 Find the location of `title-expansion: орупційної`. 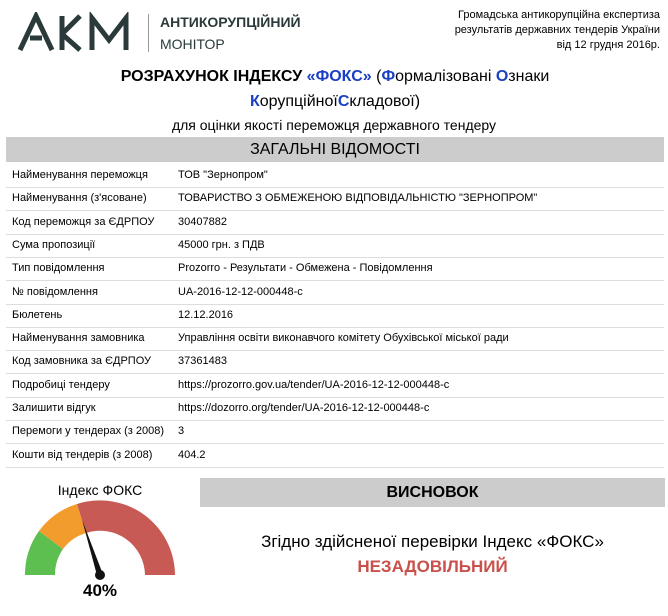

title-expansion: орупційної is located at coordinates (298, 101).